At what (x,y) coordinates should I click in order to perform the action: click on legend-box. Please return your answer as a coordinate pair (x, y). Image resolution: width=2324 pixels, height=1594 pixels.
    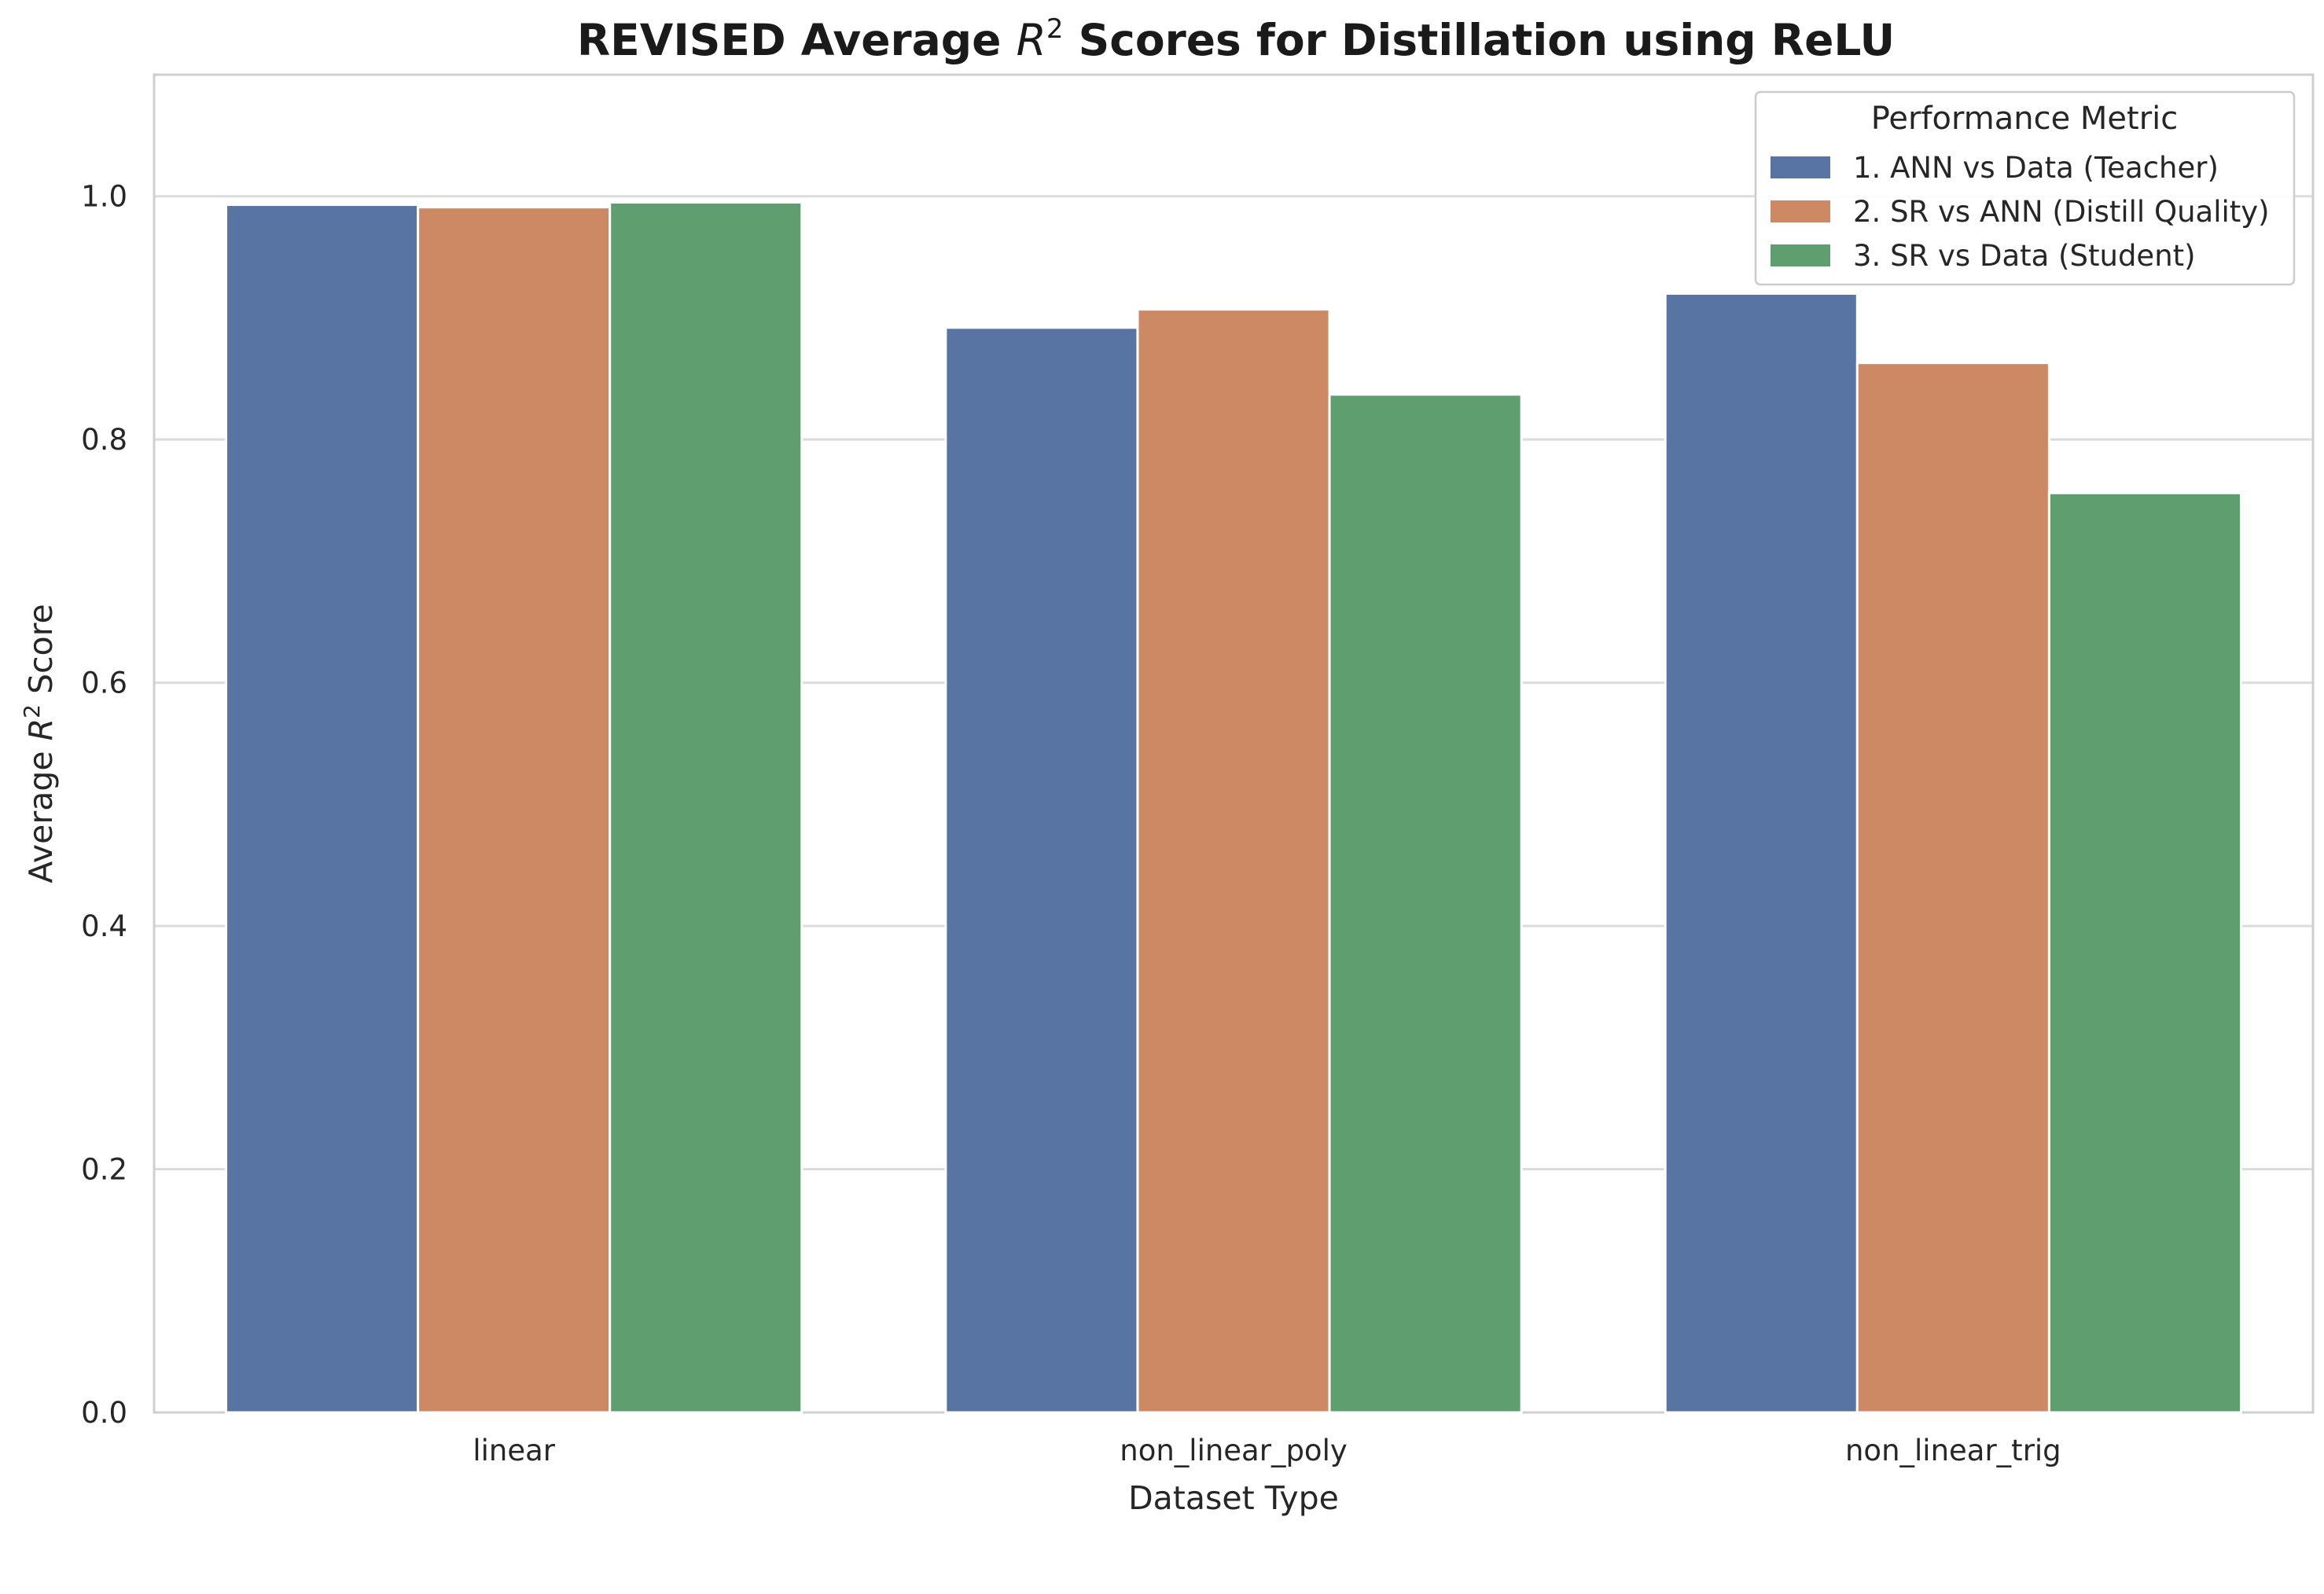
    Looking at the image, I should click on (2025, 188).